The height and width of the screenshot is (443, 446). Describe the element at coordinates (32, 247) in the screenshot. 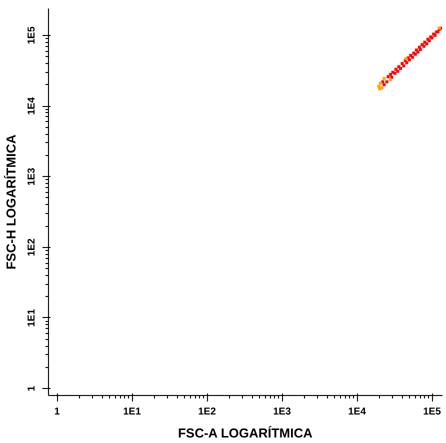

I see `y-tick-label: 1E2` at that location.